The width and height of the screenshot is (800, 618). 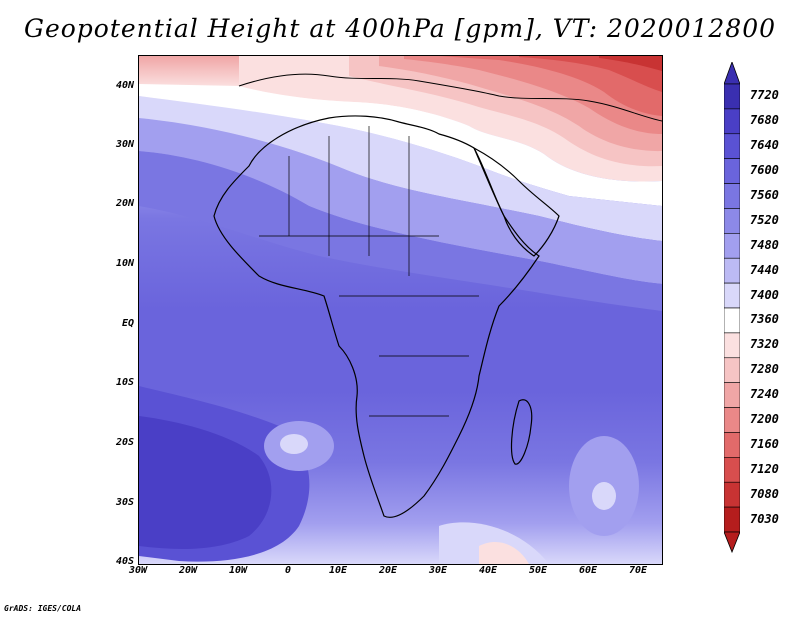 I want to click on lon-label-10w: 10W, so click(x=238, y=570).